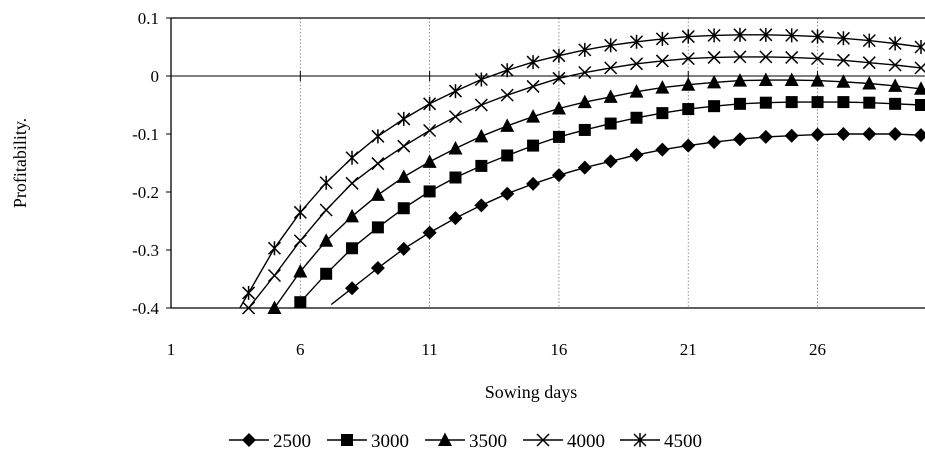 This screenshot has height=458, width=925. What do you see at coordinates (445, 439) in the screenshot?
I see `legend-marker-triangle` at bounding box center [445, 439].